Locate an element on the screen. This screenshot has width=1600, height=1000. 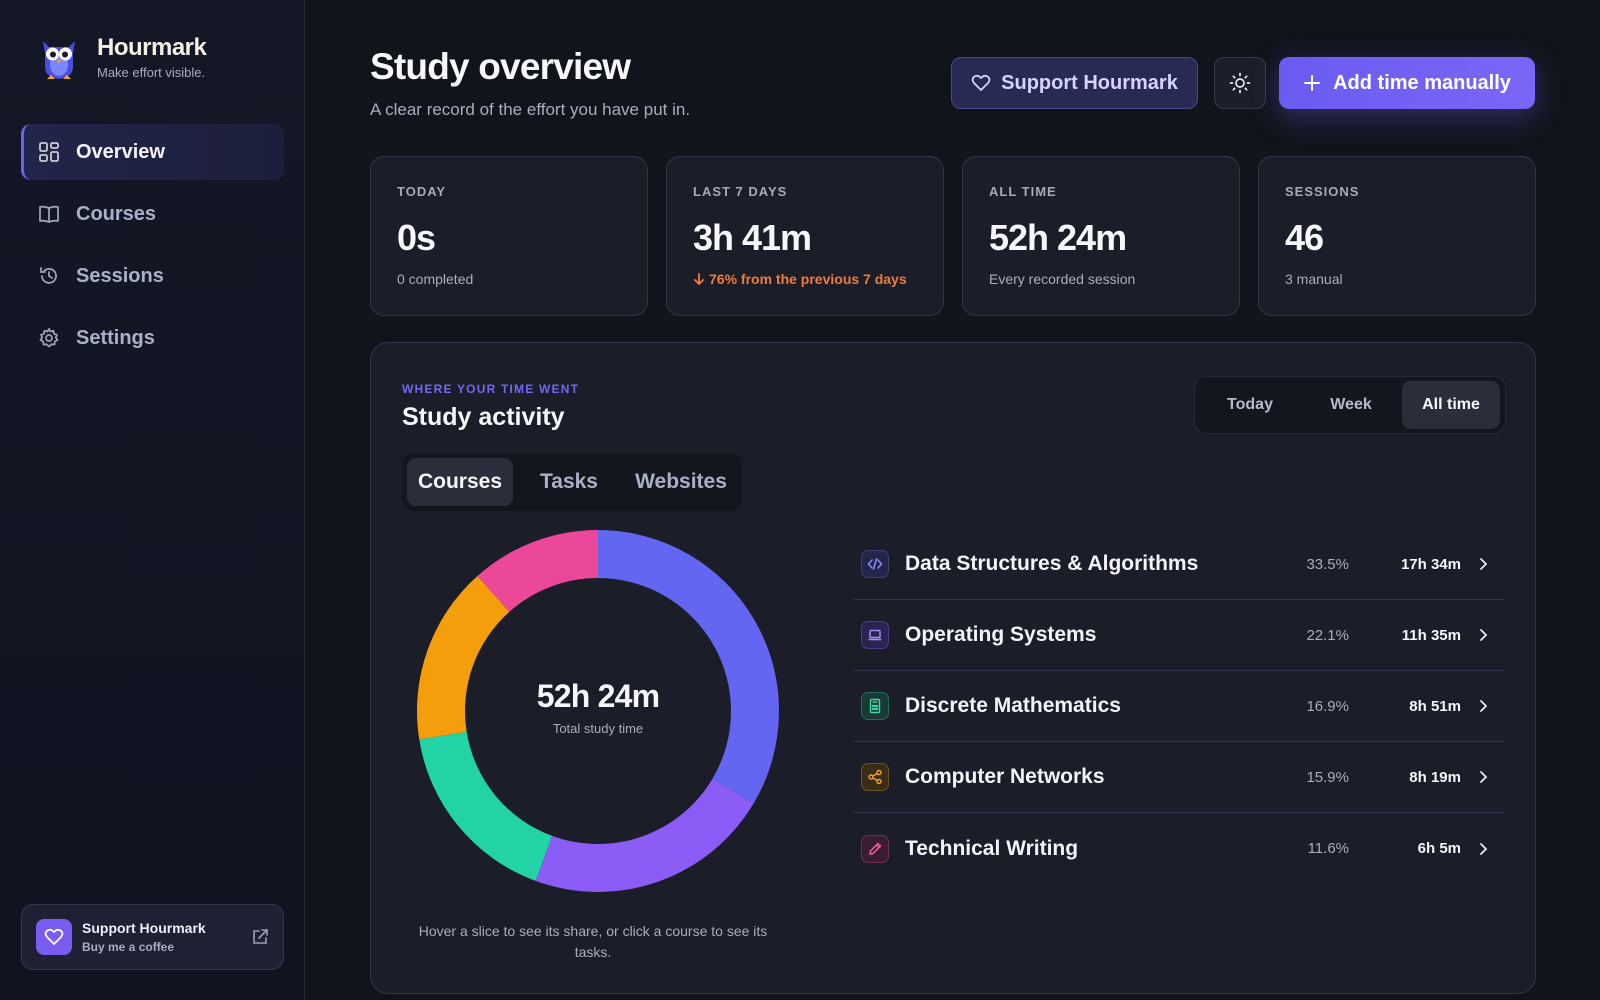
support-button: Support Hourmark is located at coordinates (1074, 83).